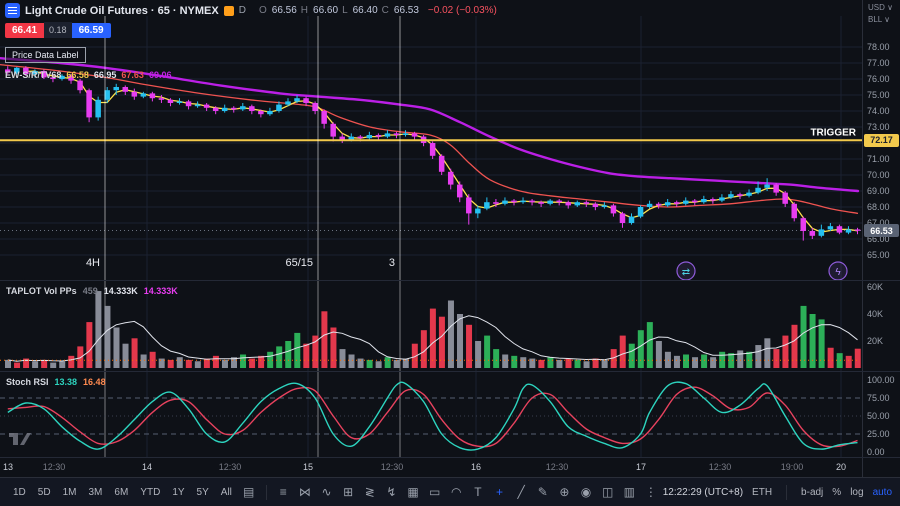 The height and width of the screenshot is (506, 900). What do you see at coordinates (434, 492) in the screenshot?
I see `rectangle-tool-icon: ▭` at bounding box center [434, 492].